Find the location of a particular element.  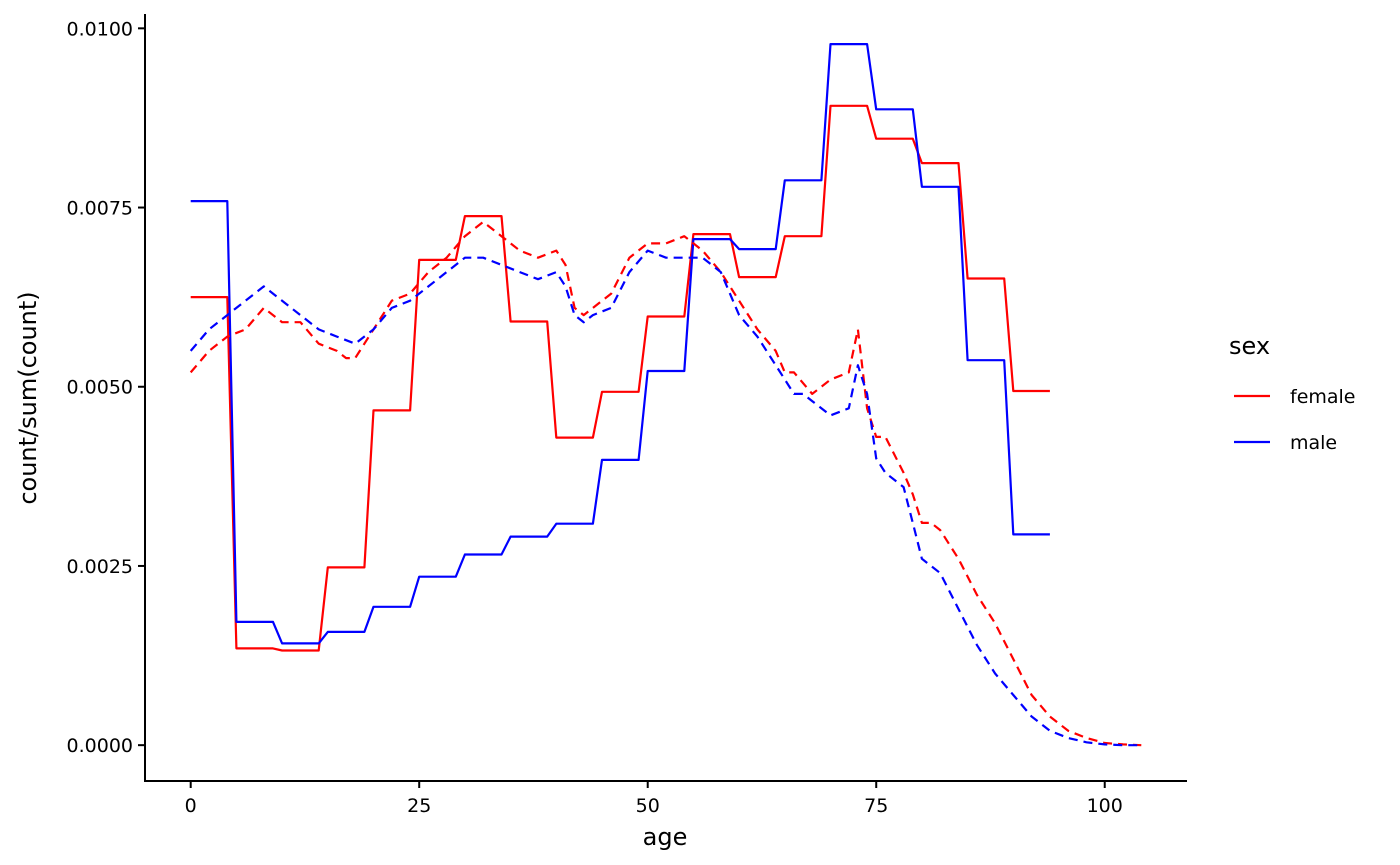

x-tick-label: 50 is located at coordinates (648, 806).